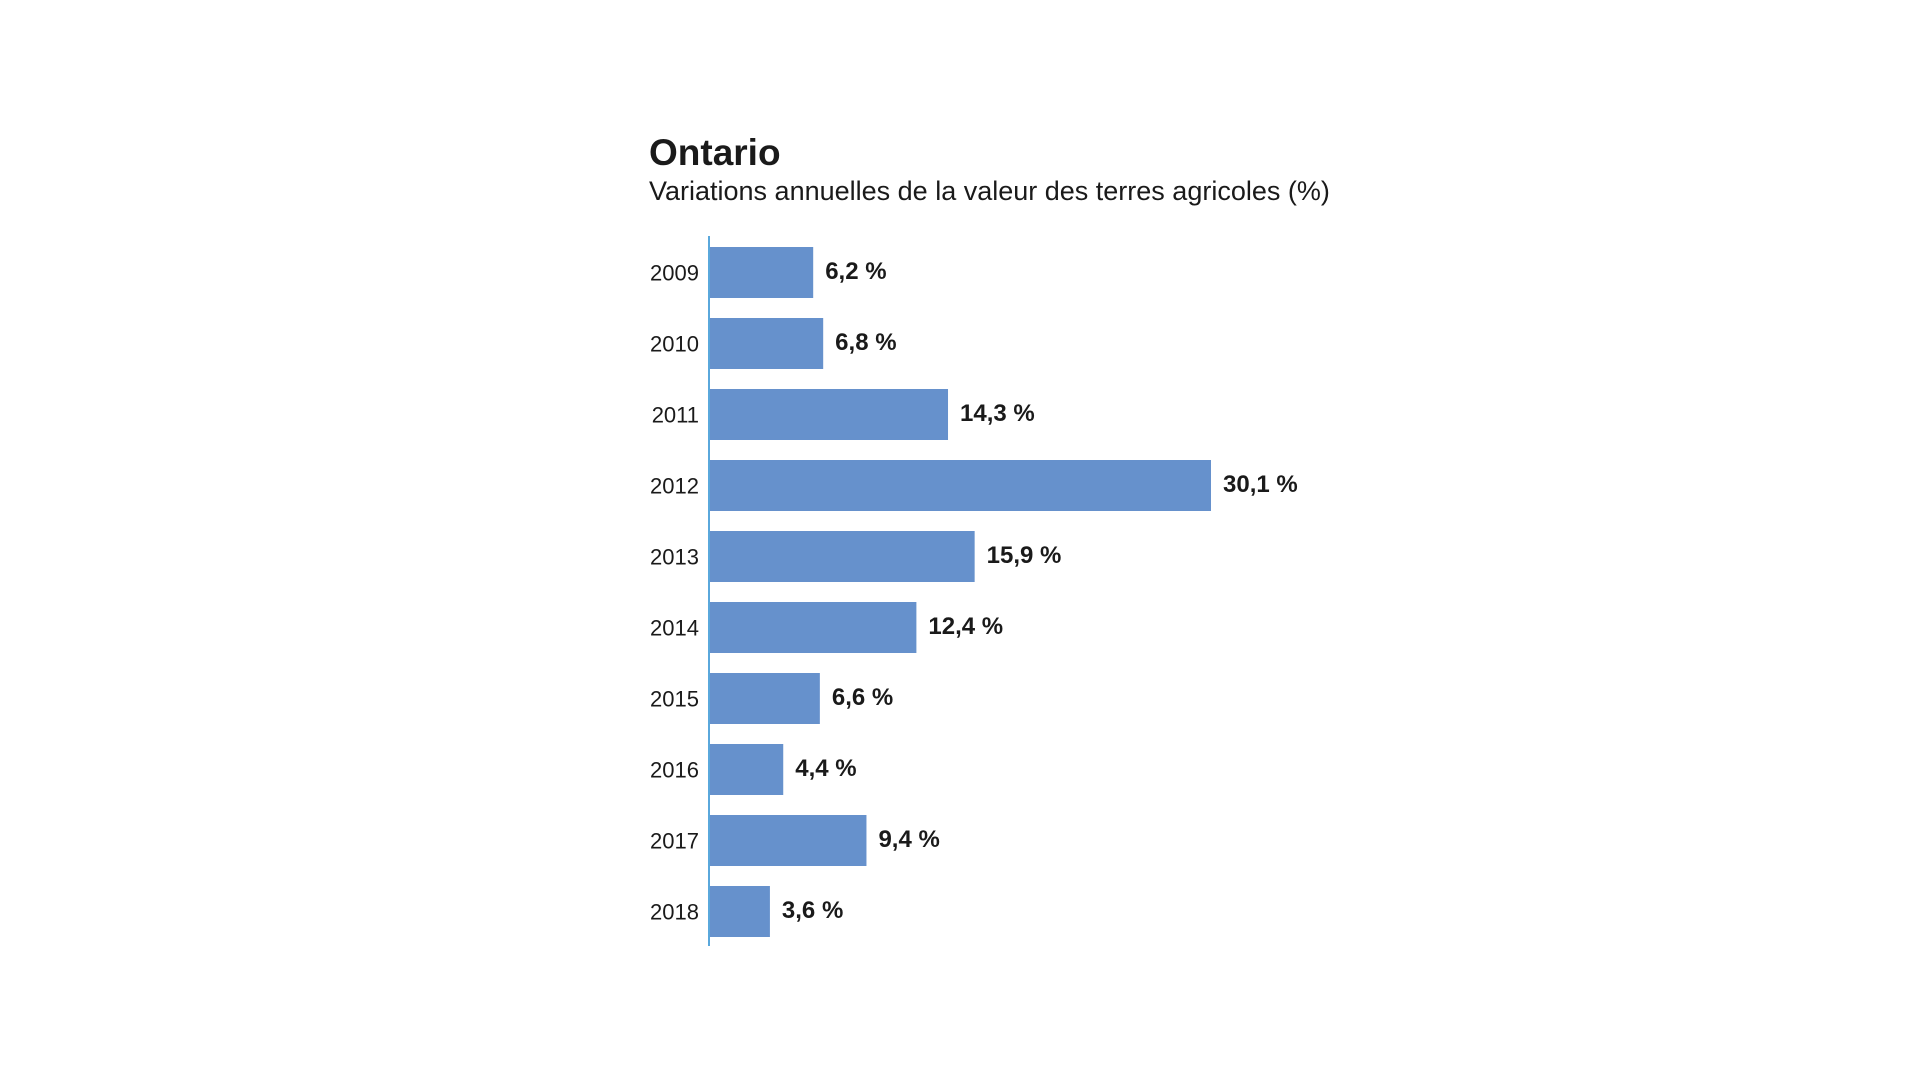 The width and height of the screenshot is (1920, 1080). What do you see at coordinates (965, 626) in the screenshot?
I see `bar-value-label: 12,4 %` at bounding box center [965, 626].